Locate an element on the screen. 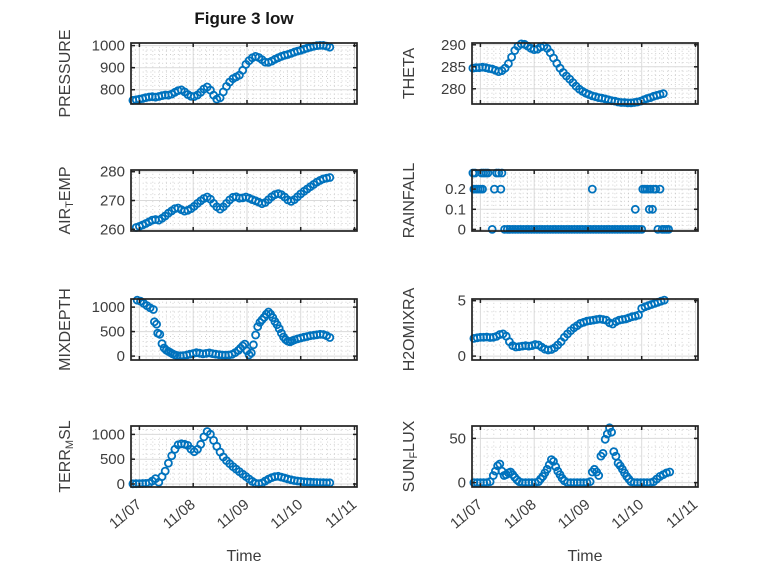 Image resolution: width=778 pixels, height=583 pixels. subplot-rainfall: 0 0.1 0.2 RAINFALL is located at coordinates (550, 201).